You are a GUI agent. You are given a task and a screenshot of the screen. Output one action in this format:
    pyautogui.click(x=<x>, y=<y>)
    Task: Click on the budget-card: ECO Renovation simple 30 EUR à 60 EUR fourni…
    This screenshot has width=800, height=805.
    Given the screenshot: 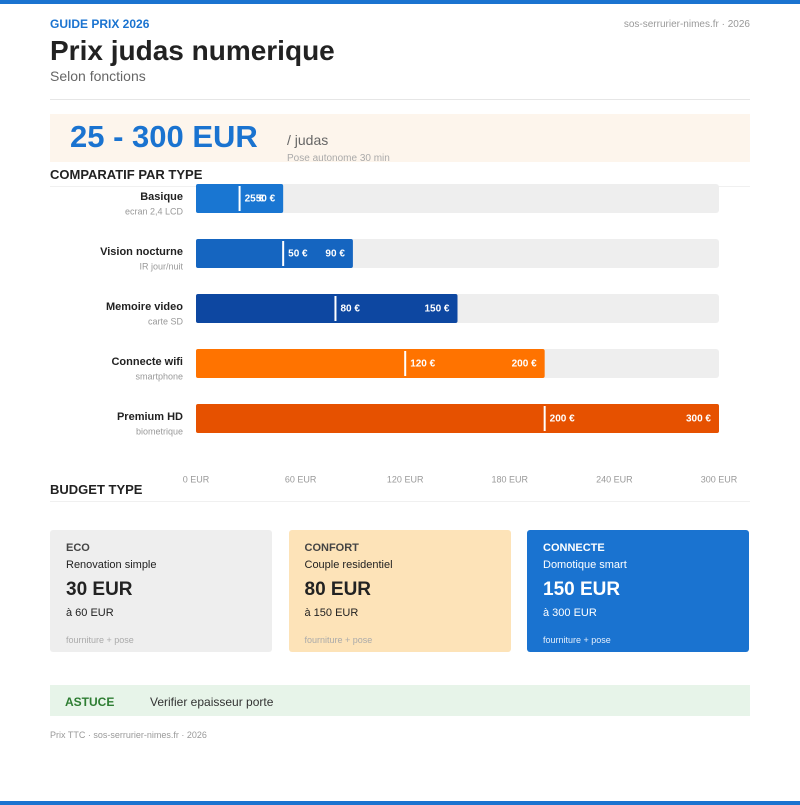 What is the action you would take?
    pyautogui.click(x=161, y=591)
    